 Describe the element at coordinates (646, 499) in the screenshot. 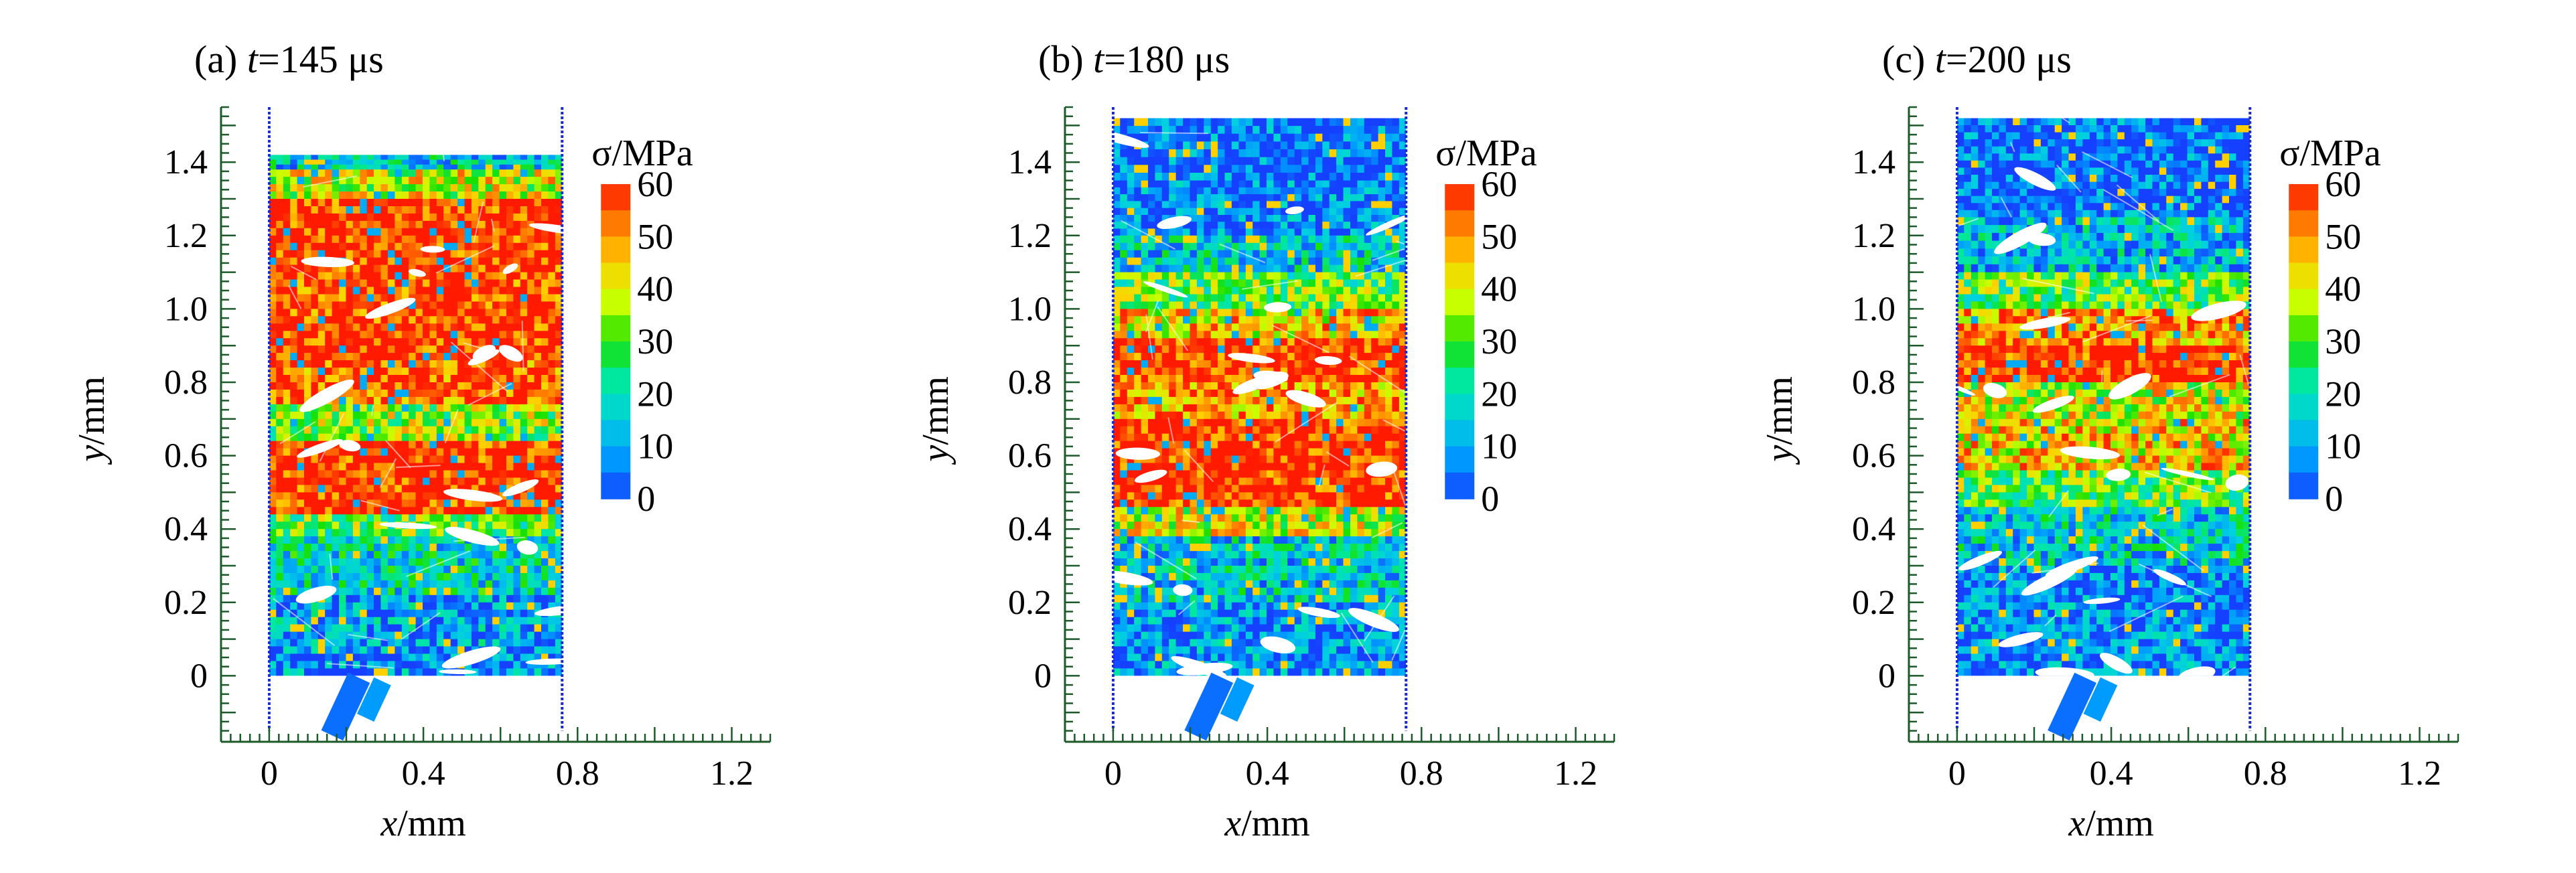

I see `colorbar-label: 0` at that location.